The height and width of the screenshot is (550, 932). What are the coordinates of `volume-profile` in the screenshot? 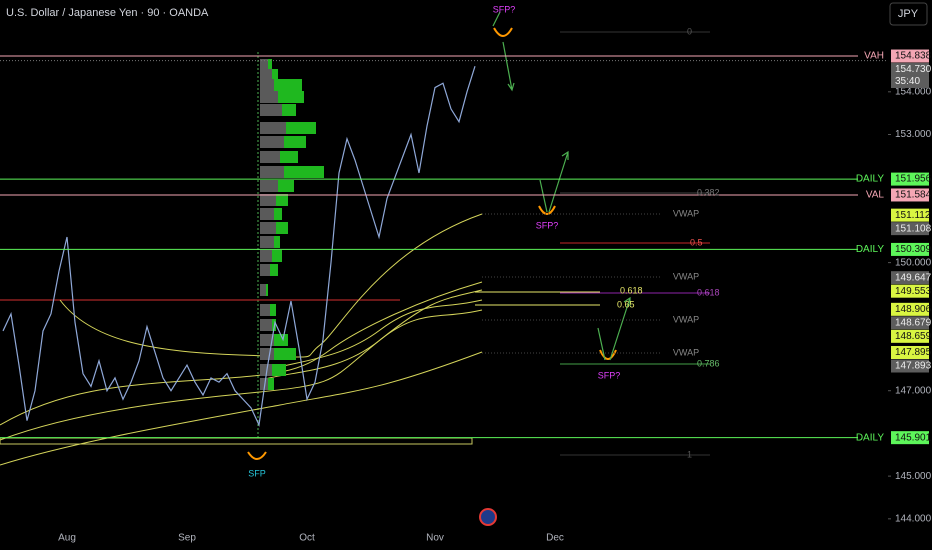 It's located at (292, 224).